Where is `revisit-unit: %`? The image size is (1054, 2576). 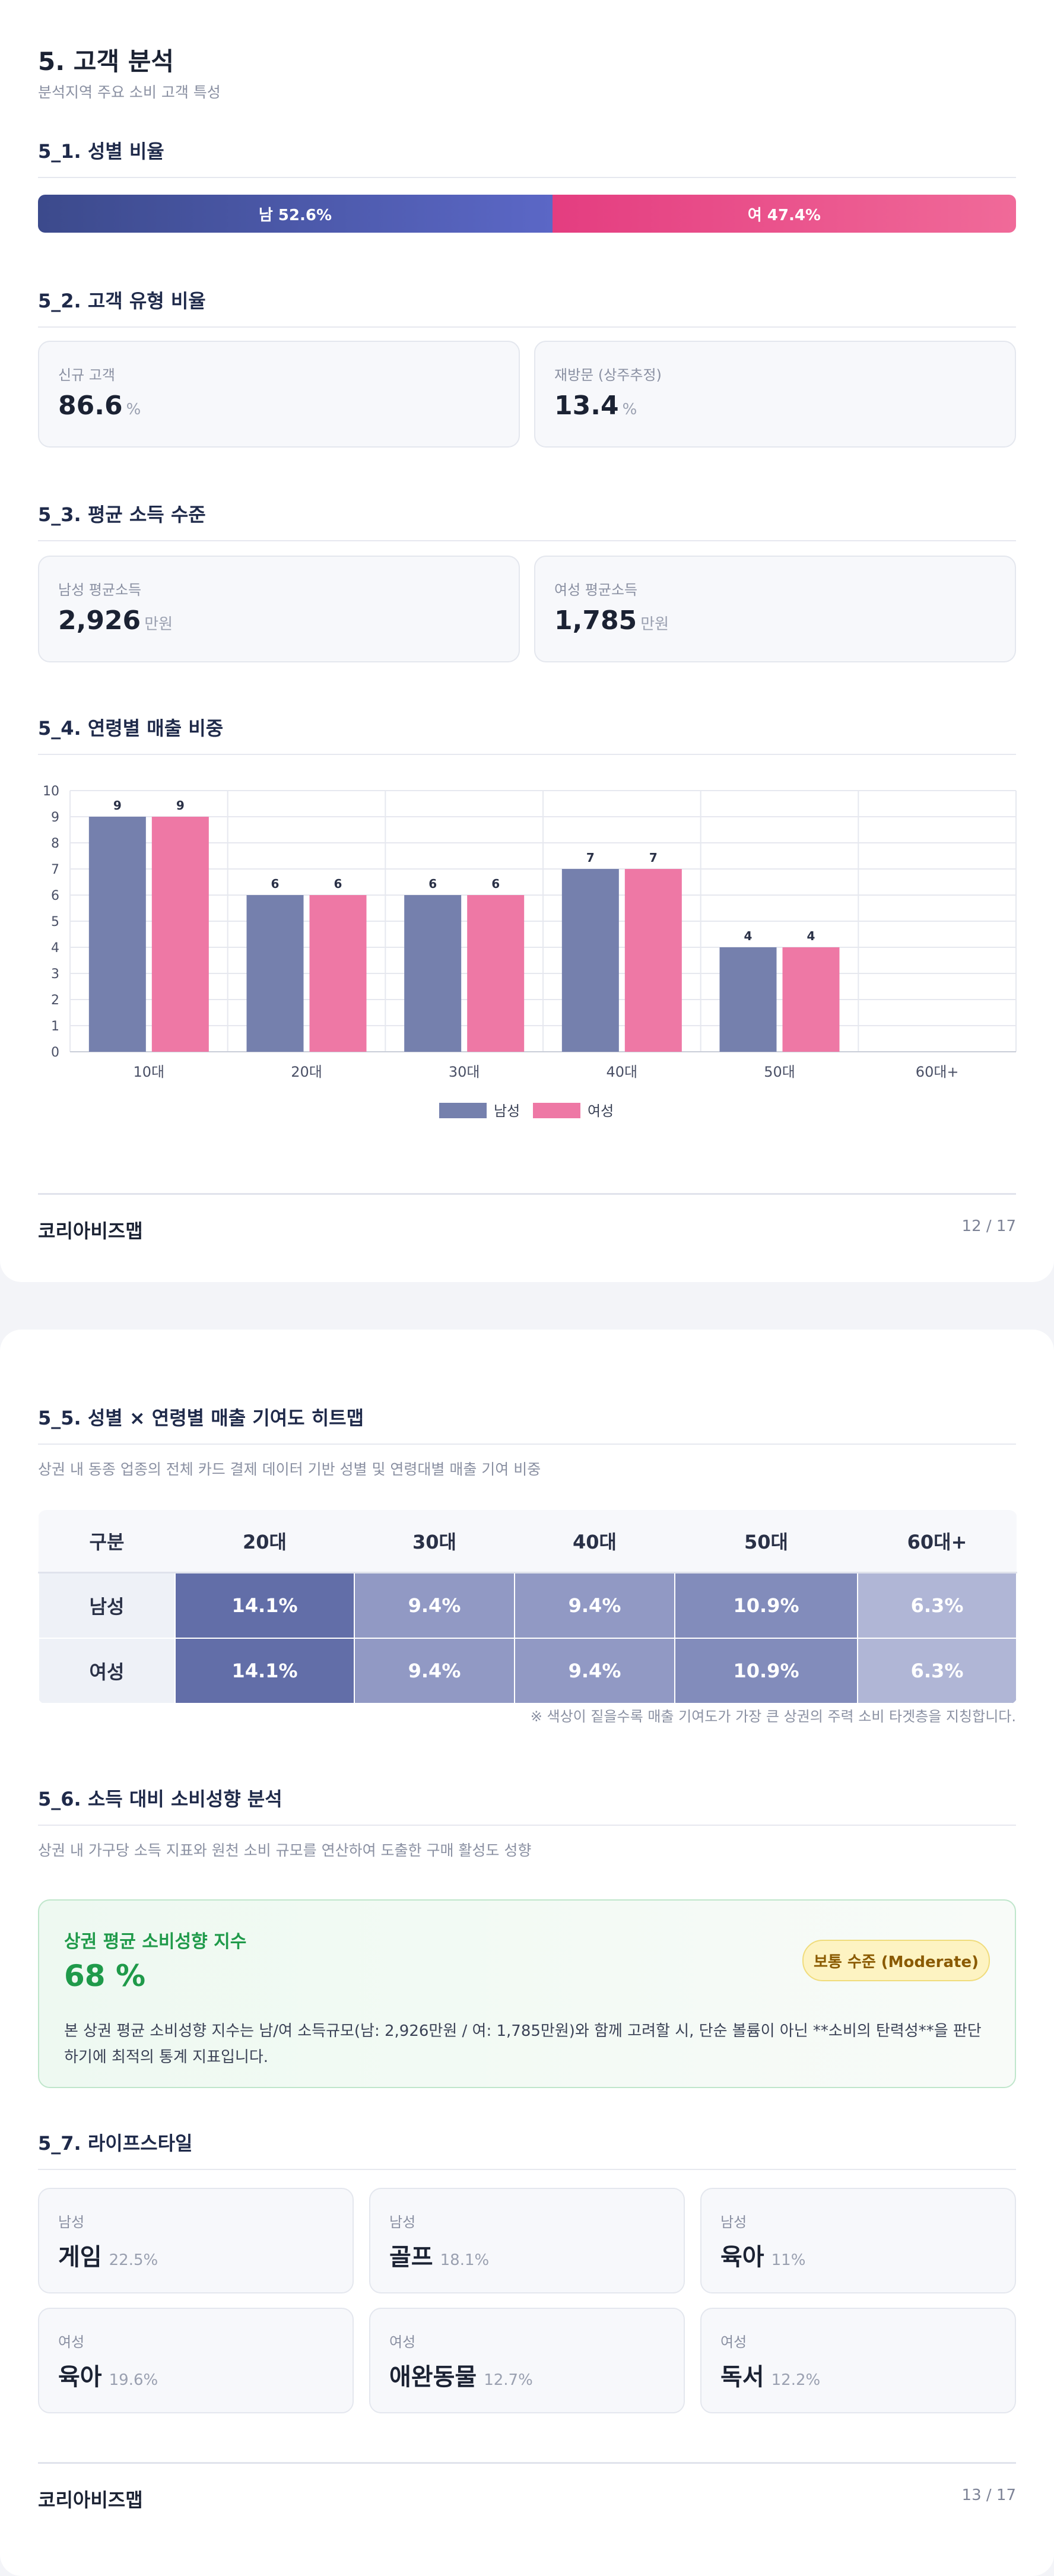 revisit-unit: % is located at coordinates (629, 409).